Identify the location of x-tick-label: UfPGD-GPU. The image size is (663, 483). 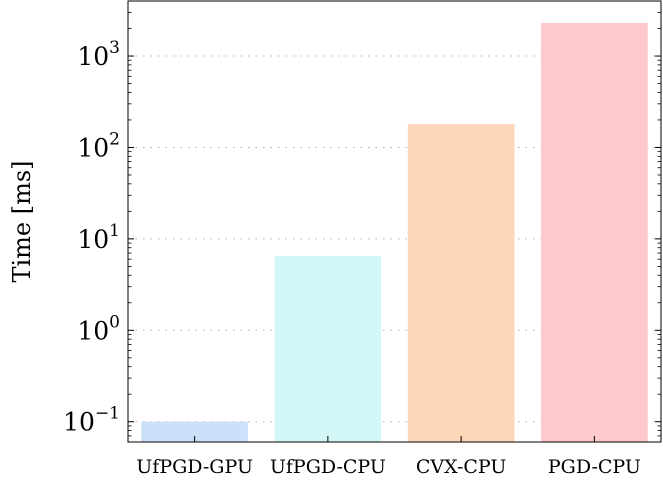
(194, 467).